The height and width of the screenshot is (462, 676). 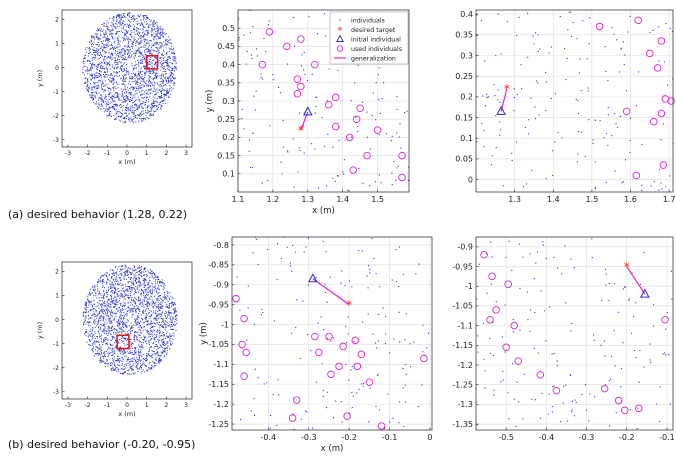 What do you see at coordinates (466, 55) in the screenshot?
I see `y-tick-label: 0.3` at bounding box center [466, 55].